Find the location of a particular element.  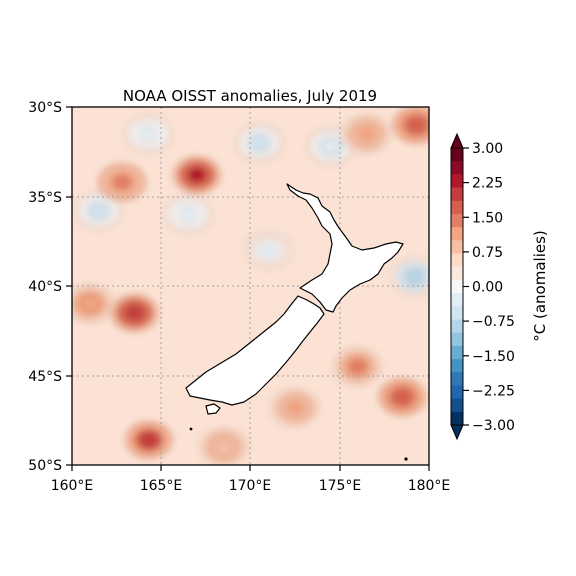

colorbar-tick-label: −3.00 is located at coordinates (493, 426).